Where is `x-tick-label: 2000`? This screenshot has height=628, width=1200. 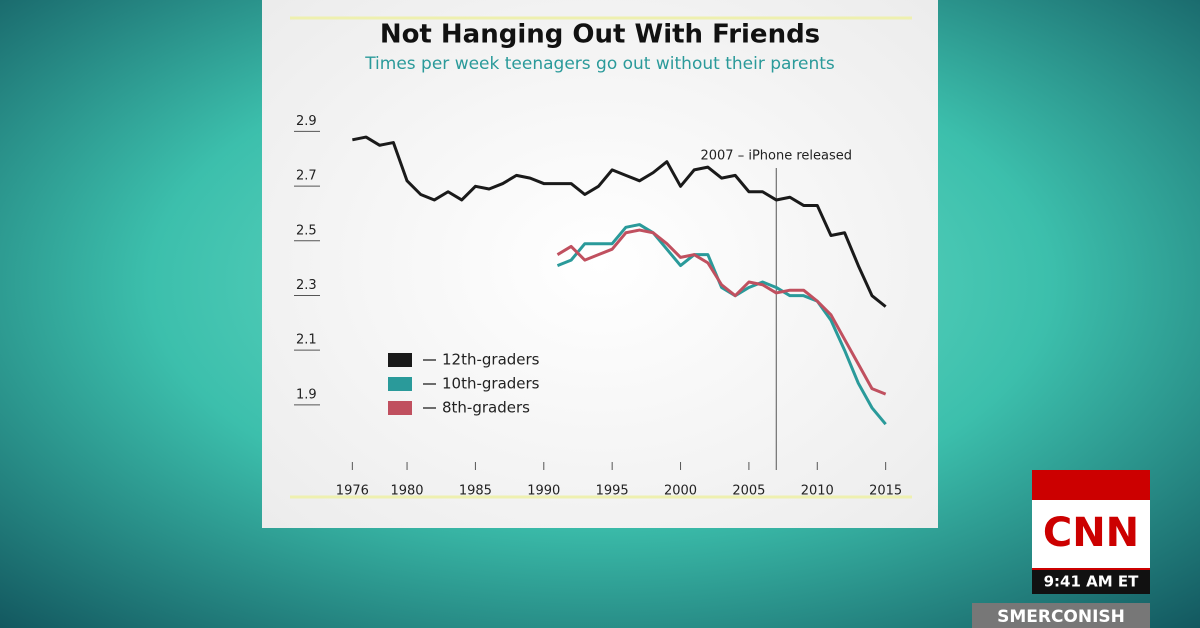 x-tick-label: 2000 is located at coordinates (680, 491).